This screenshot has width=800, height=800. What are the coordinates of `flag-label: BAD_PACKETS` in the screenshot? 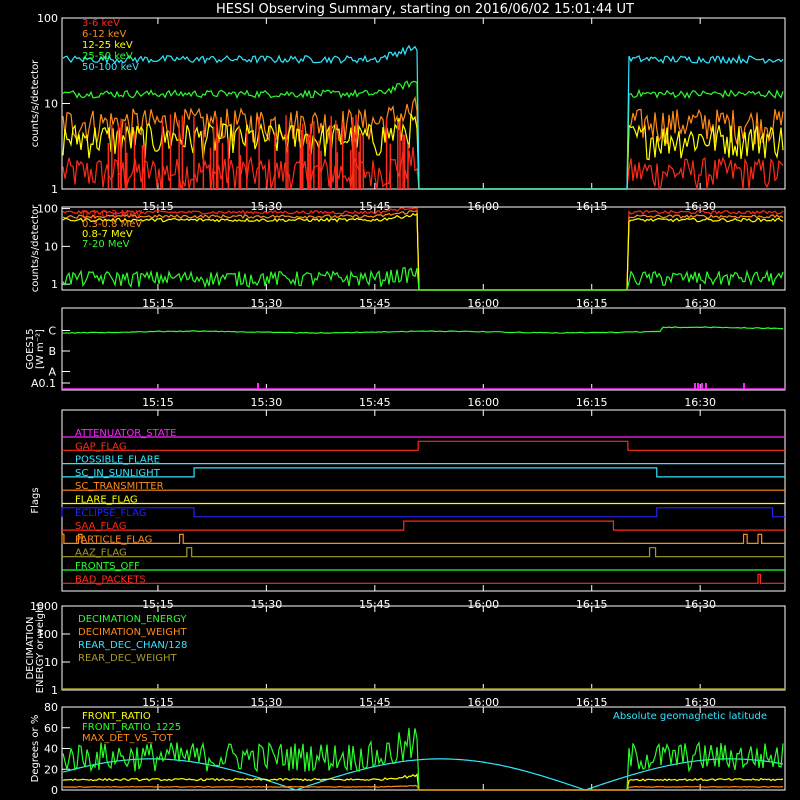 It's located at (110, 579).